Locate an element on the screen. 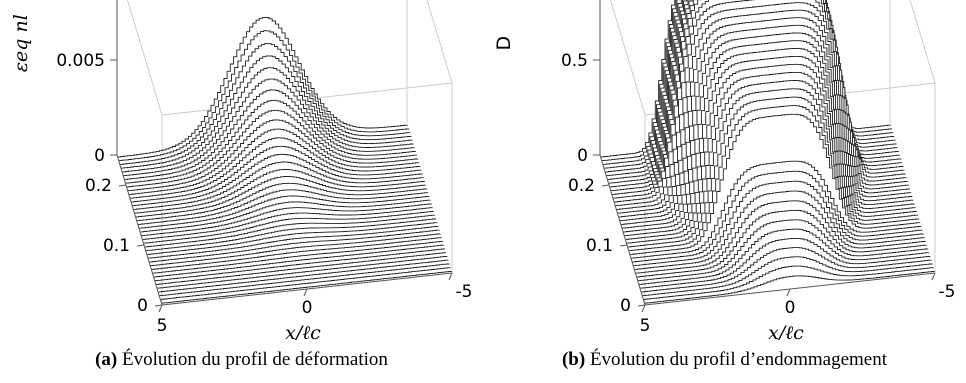 Image resolution: width=966 pixels, height=383 pixels. z-ticks: 00.51 is located at coordinates (580, 108).